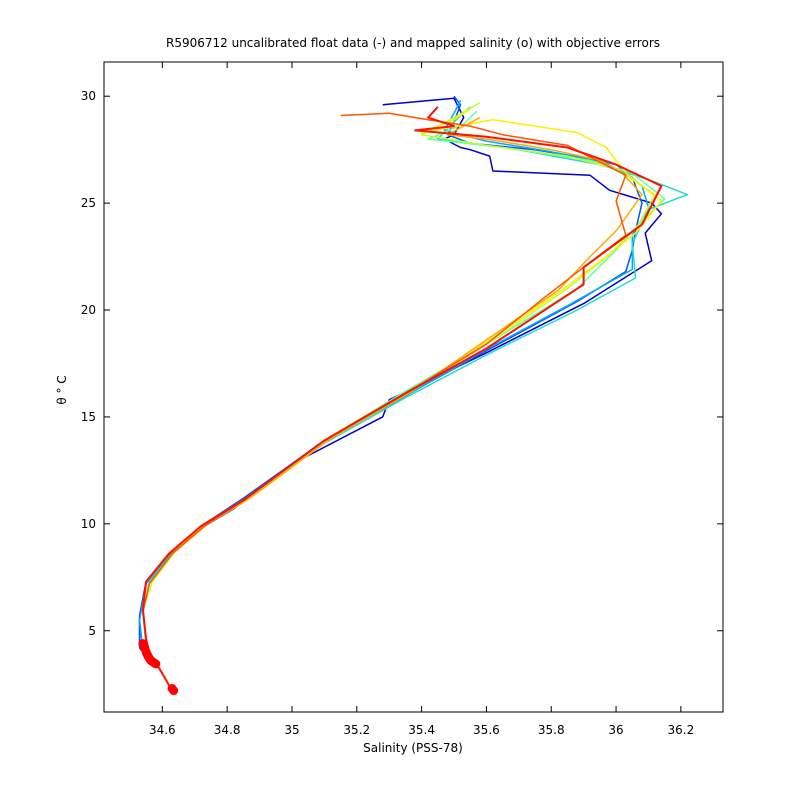 The width and height of the screenshot is (800, 800). Describe the element at coordinates (227, 730) in the screenshot. I see `x-tick-label: 34.8` at that location.